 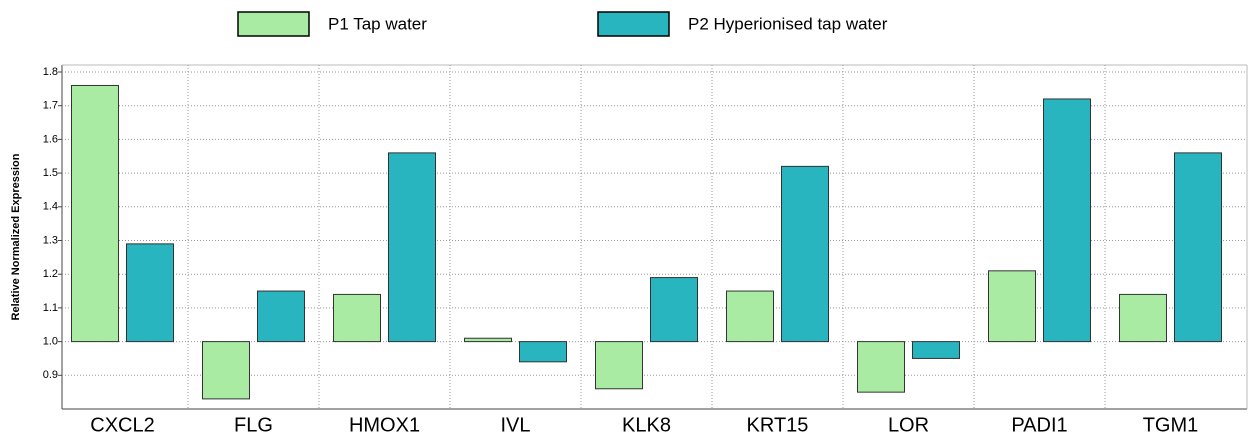 What do you see at coordinates (50, 240) in the screenshot?
I see `y-tick-label: 1.3` at bounding box center [50, 240].